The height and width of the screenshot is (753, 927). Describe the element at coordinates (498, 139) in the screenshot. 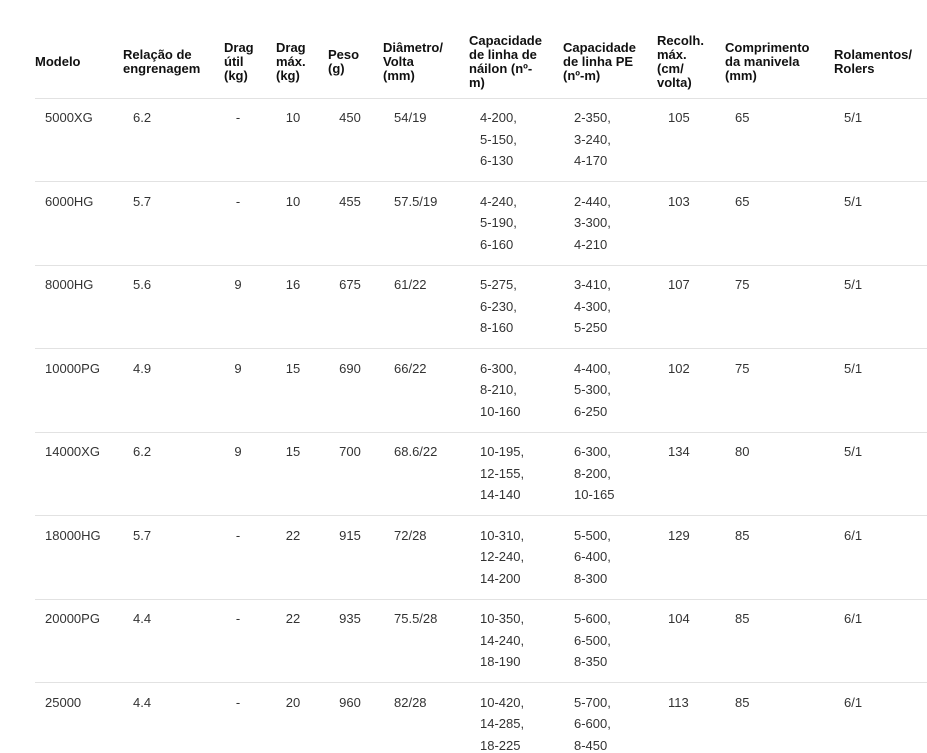

I see `table-cell: 4-200, 5-150, 6-130` at that location.